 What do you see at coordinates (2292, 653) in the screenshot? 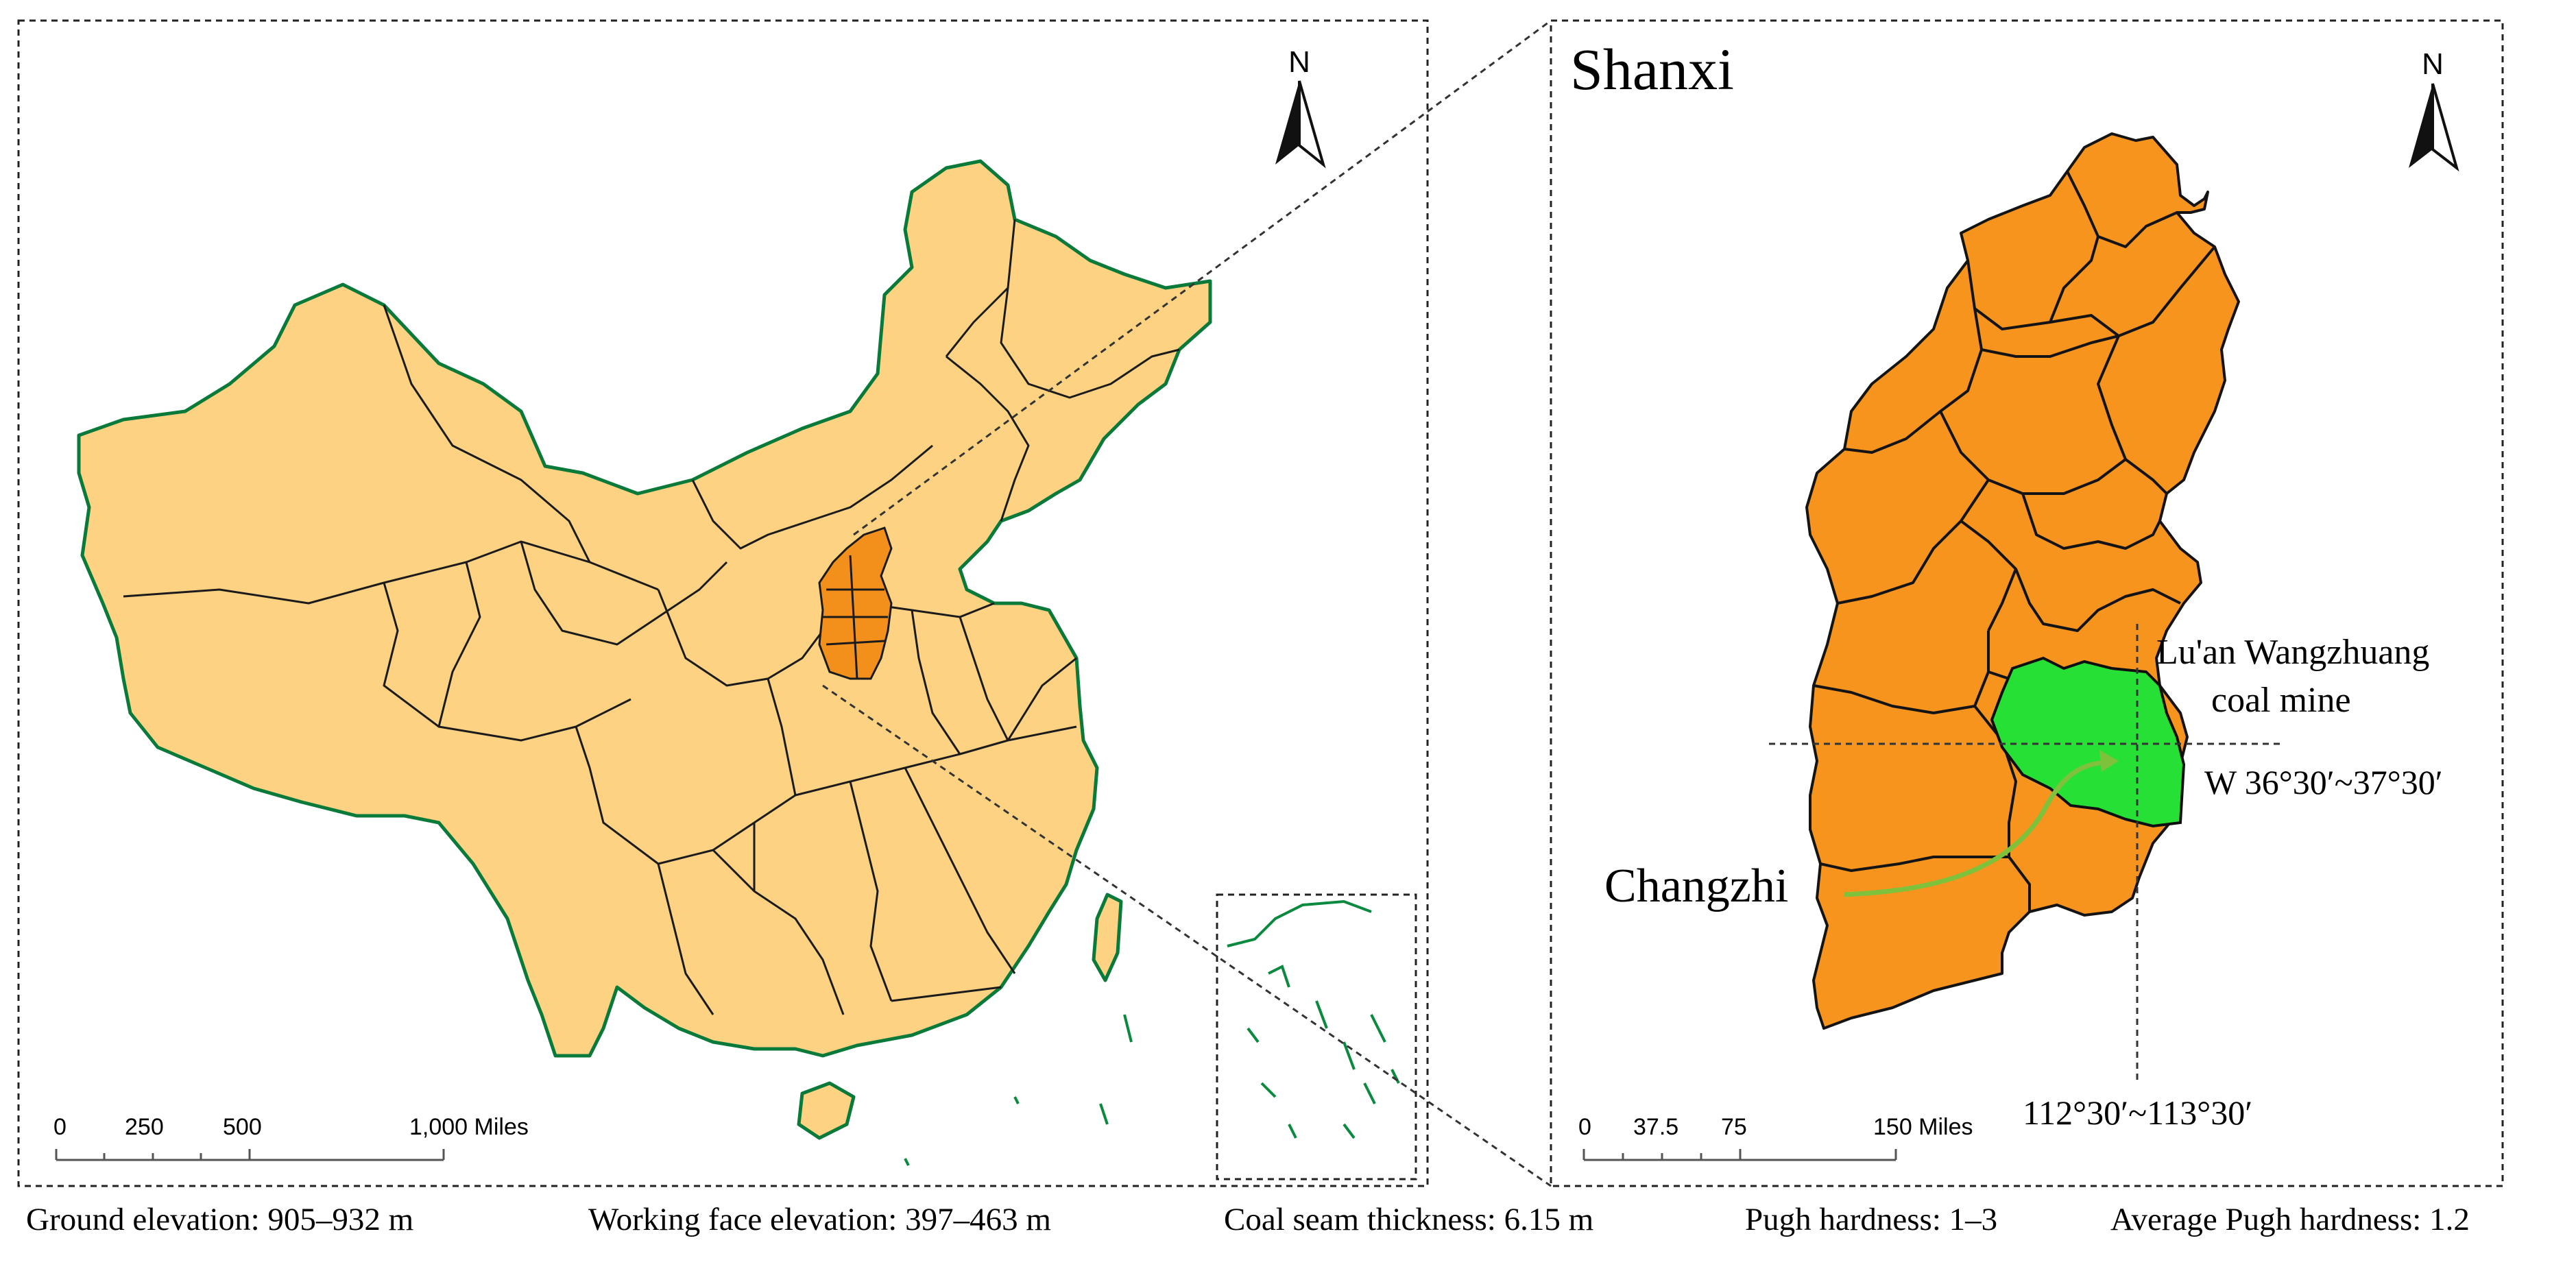
I see `mine-label-line1: Lu'an Wangzhuang` at bounding box center [2292, 653].